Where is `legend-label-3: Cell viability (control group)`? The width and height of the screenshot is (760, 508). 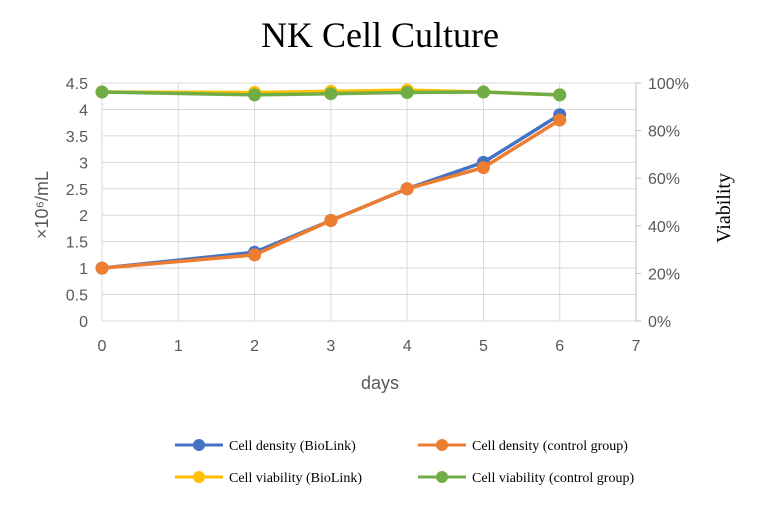
legend-label-3: Cell viability (control group) is located at coordinates (553, 478).